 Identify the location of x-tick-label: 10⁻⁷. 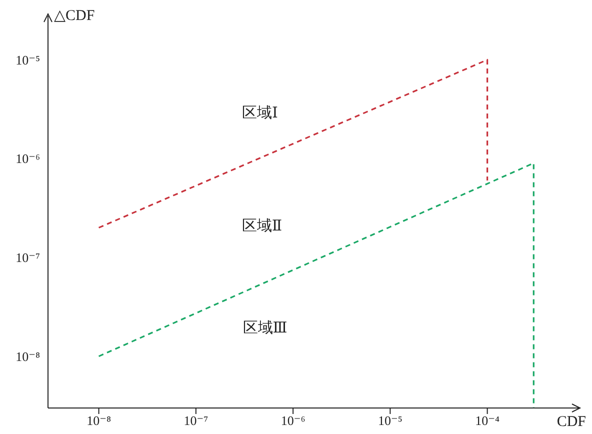
(196, 420).